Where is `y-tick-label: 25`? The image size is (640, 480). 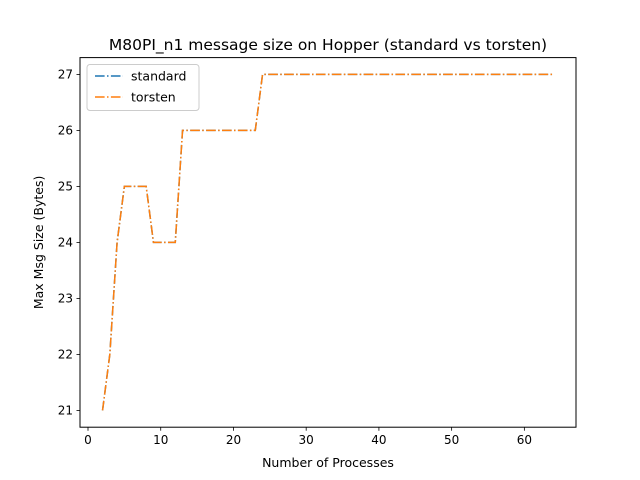
y-tick-label: 25 is located at coordinates (65, 187).